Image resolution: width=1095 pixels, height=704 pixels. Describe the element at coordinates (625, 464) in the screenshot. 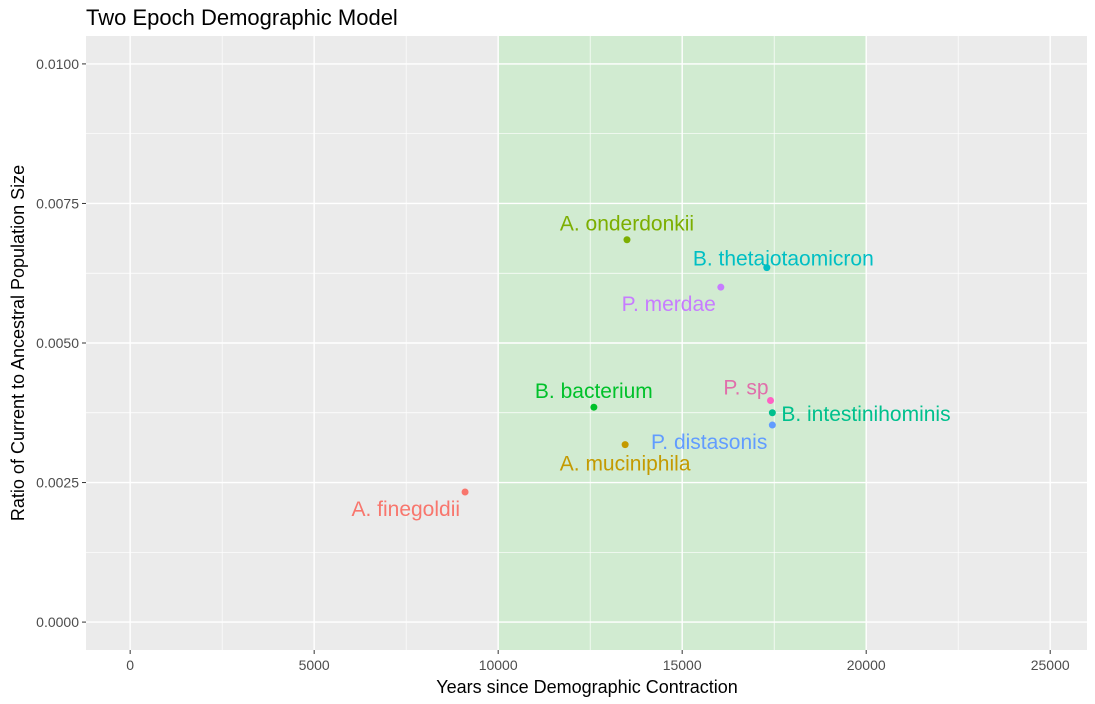

I see `data-point-label: A. muciniphila` at that location.